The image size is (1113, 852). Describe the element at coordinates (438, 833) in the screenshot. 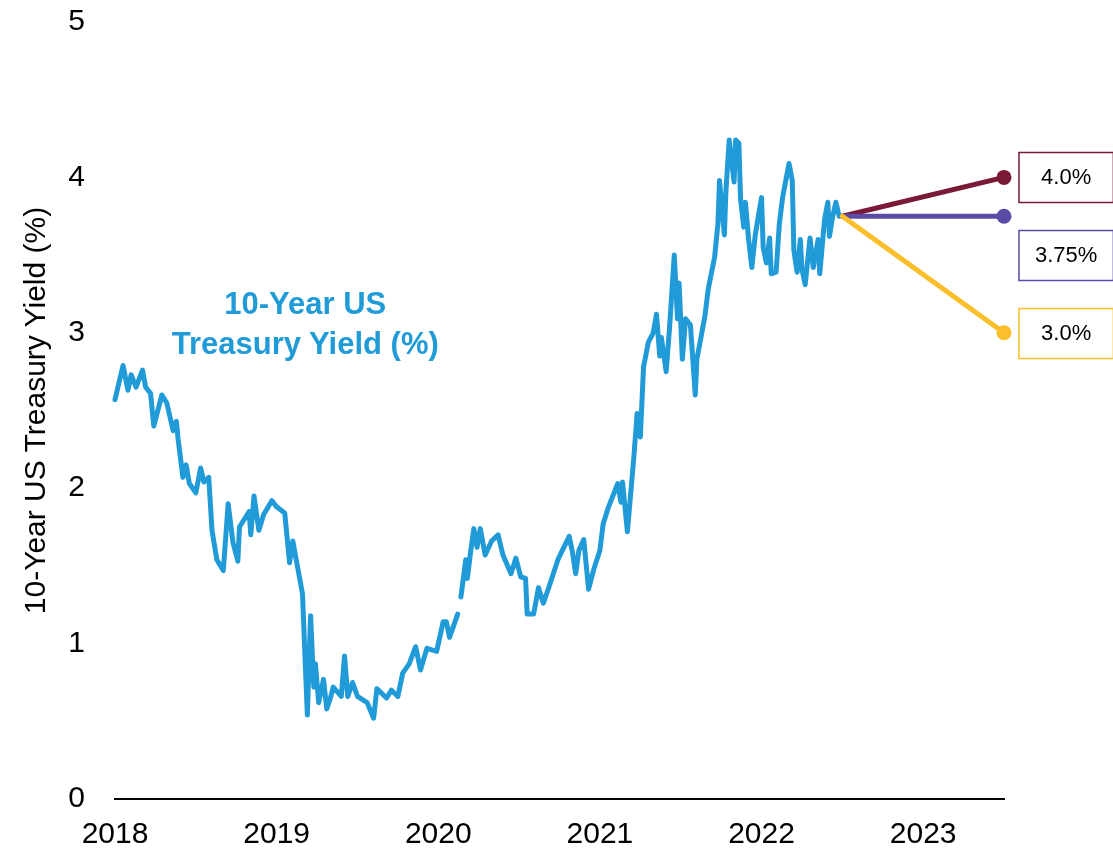

I see `x-tick-label: 2020` at that location.